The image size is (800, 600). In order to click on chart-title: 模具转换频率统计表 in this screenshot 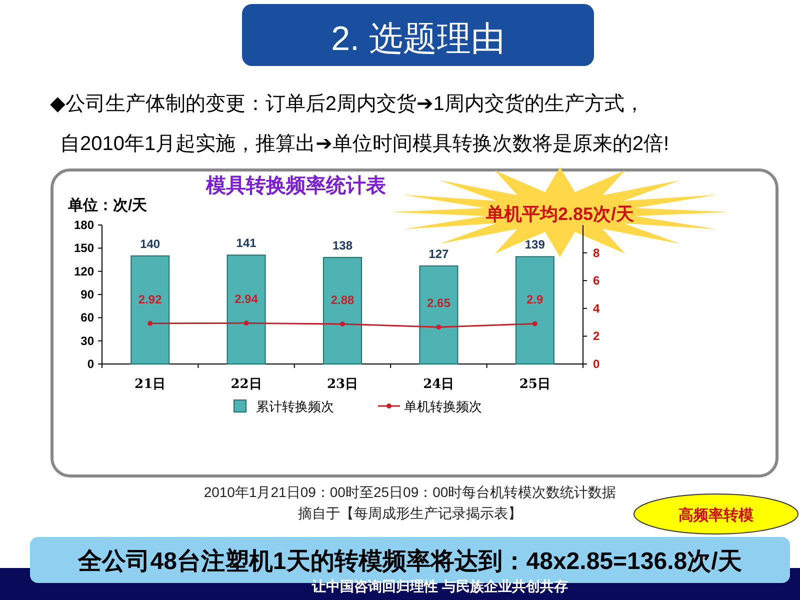, I will do `click(295, 185)`.